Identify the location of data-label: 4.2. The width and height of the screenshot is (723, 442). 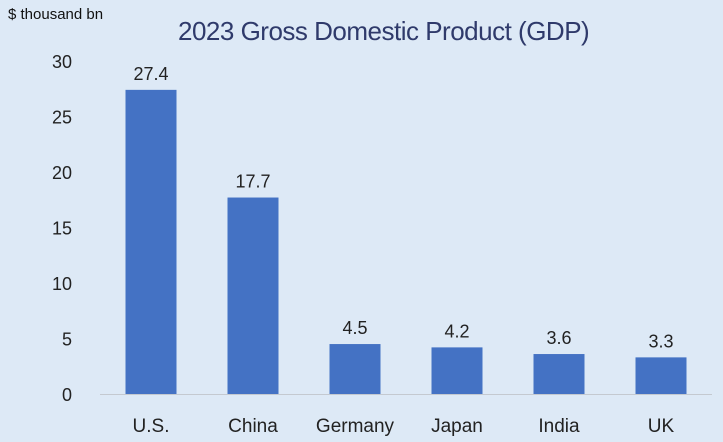
(456, 331).